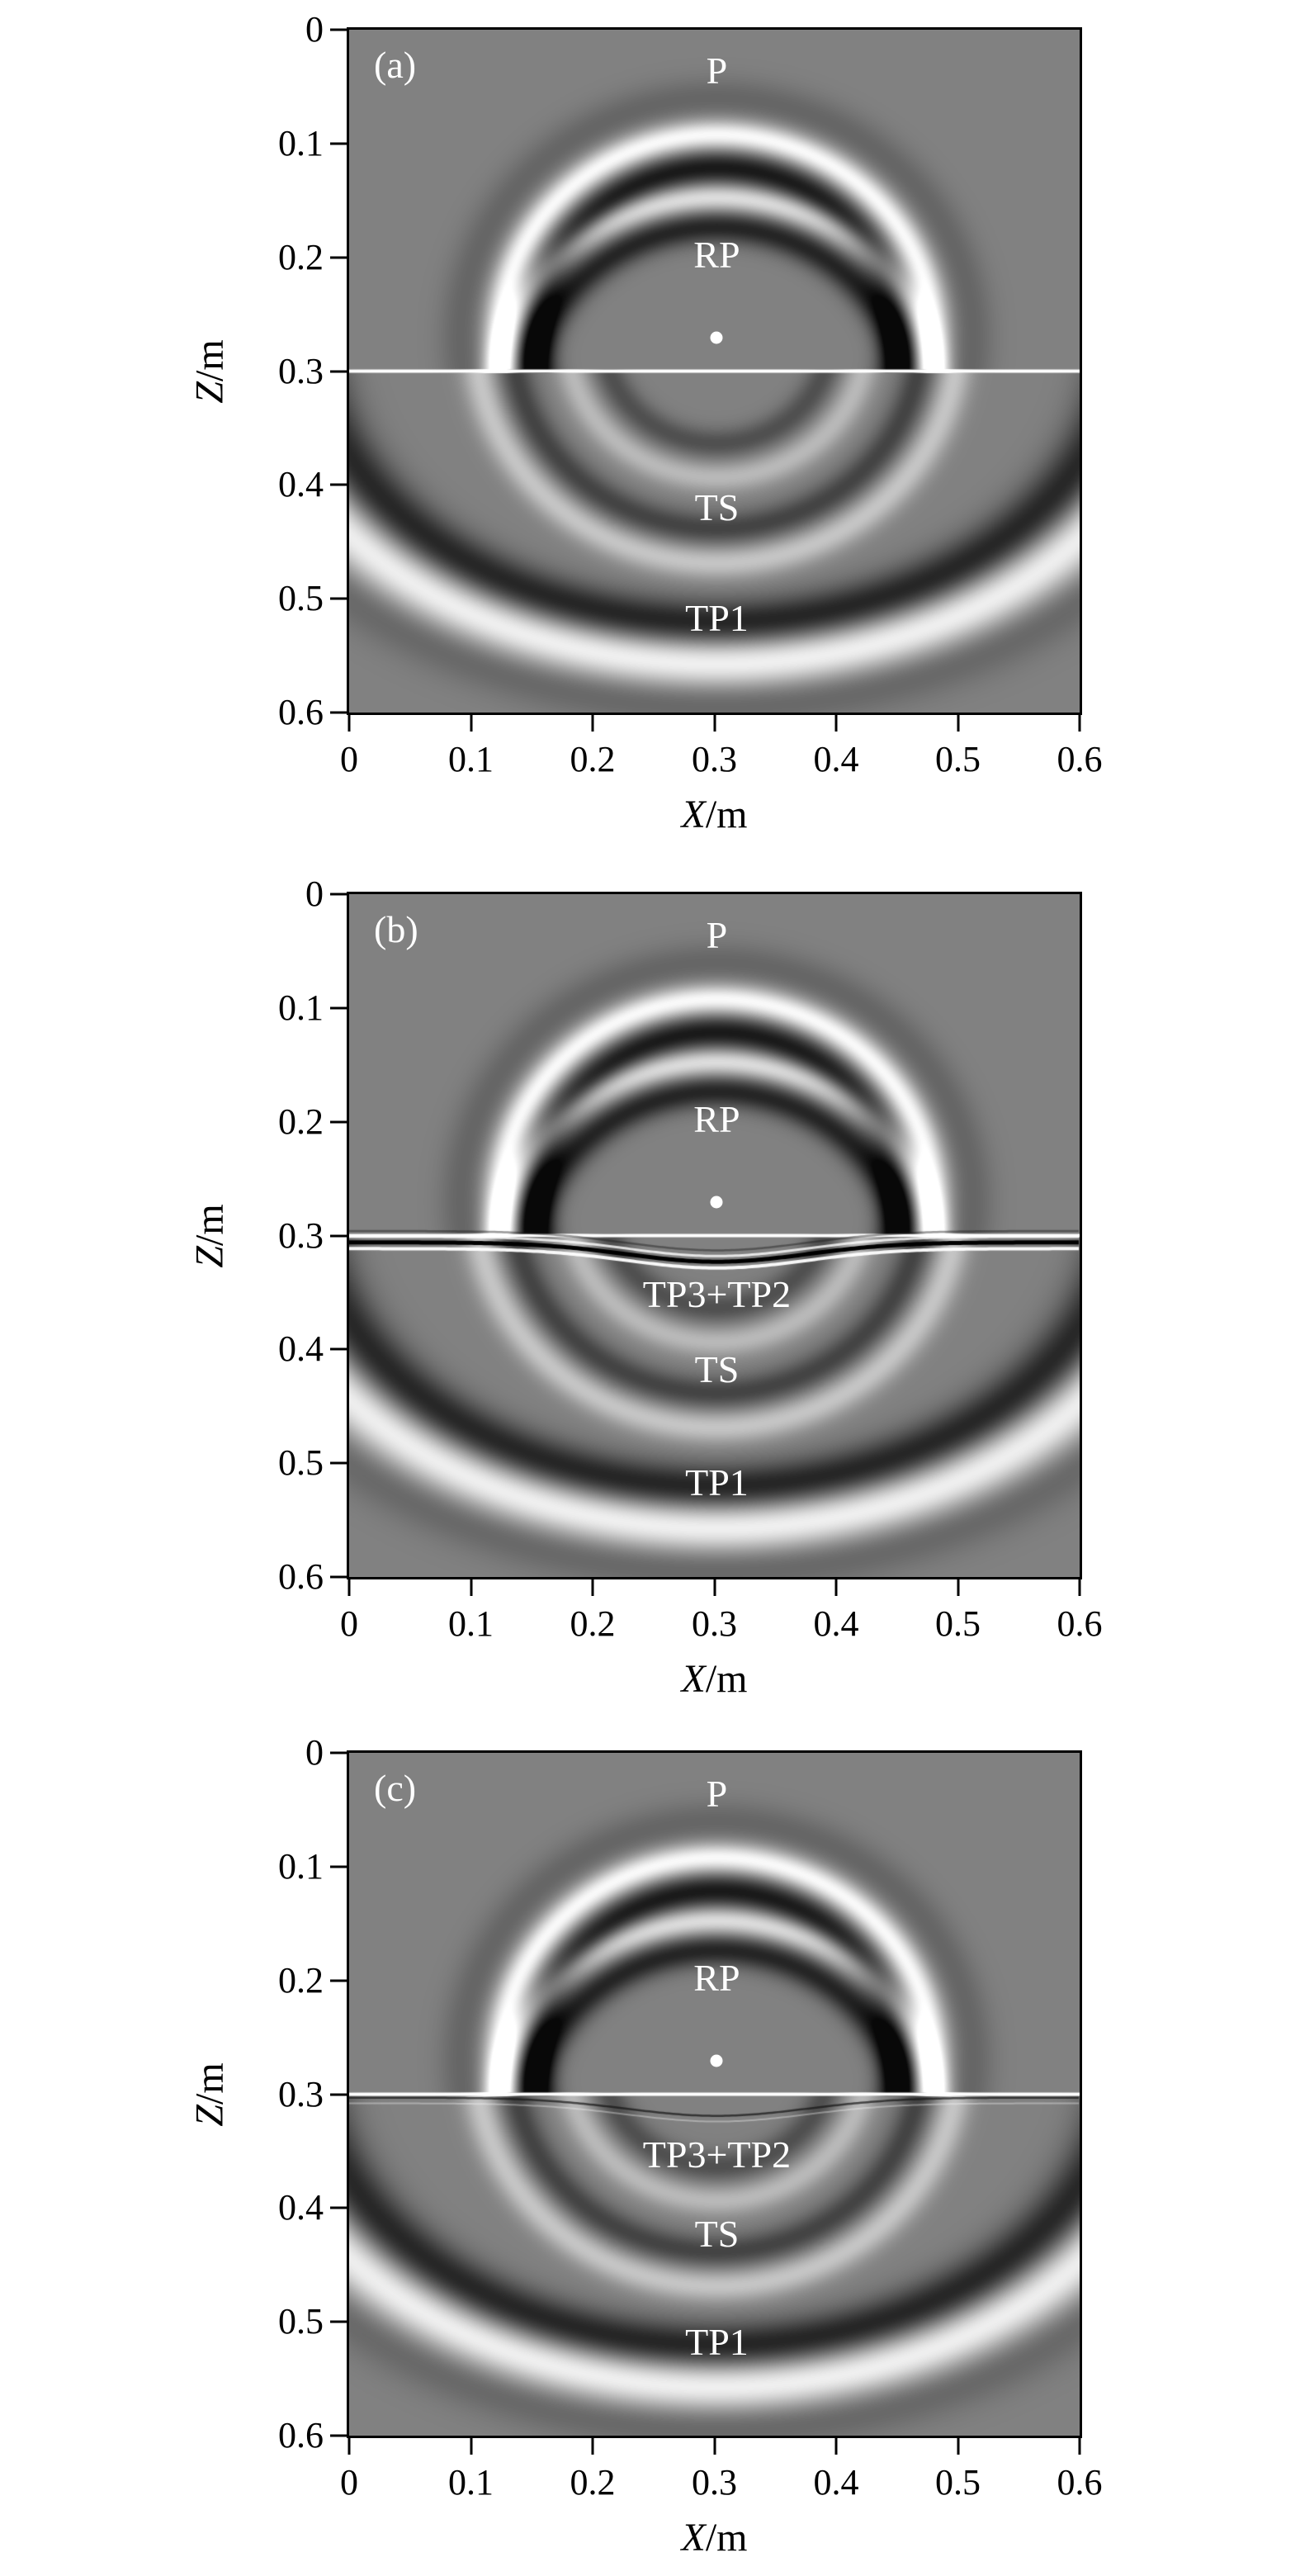 Image resolution: width=1300 pixels, height=2576 pixels. Describe the element at coordinates (714, 371) in the screenshot. I see `wavefield-canvas-a` at that location.